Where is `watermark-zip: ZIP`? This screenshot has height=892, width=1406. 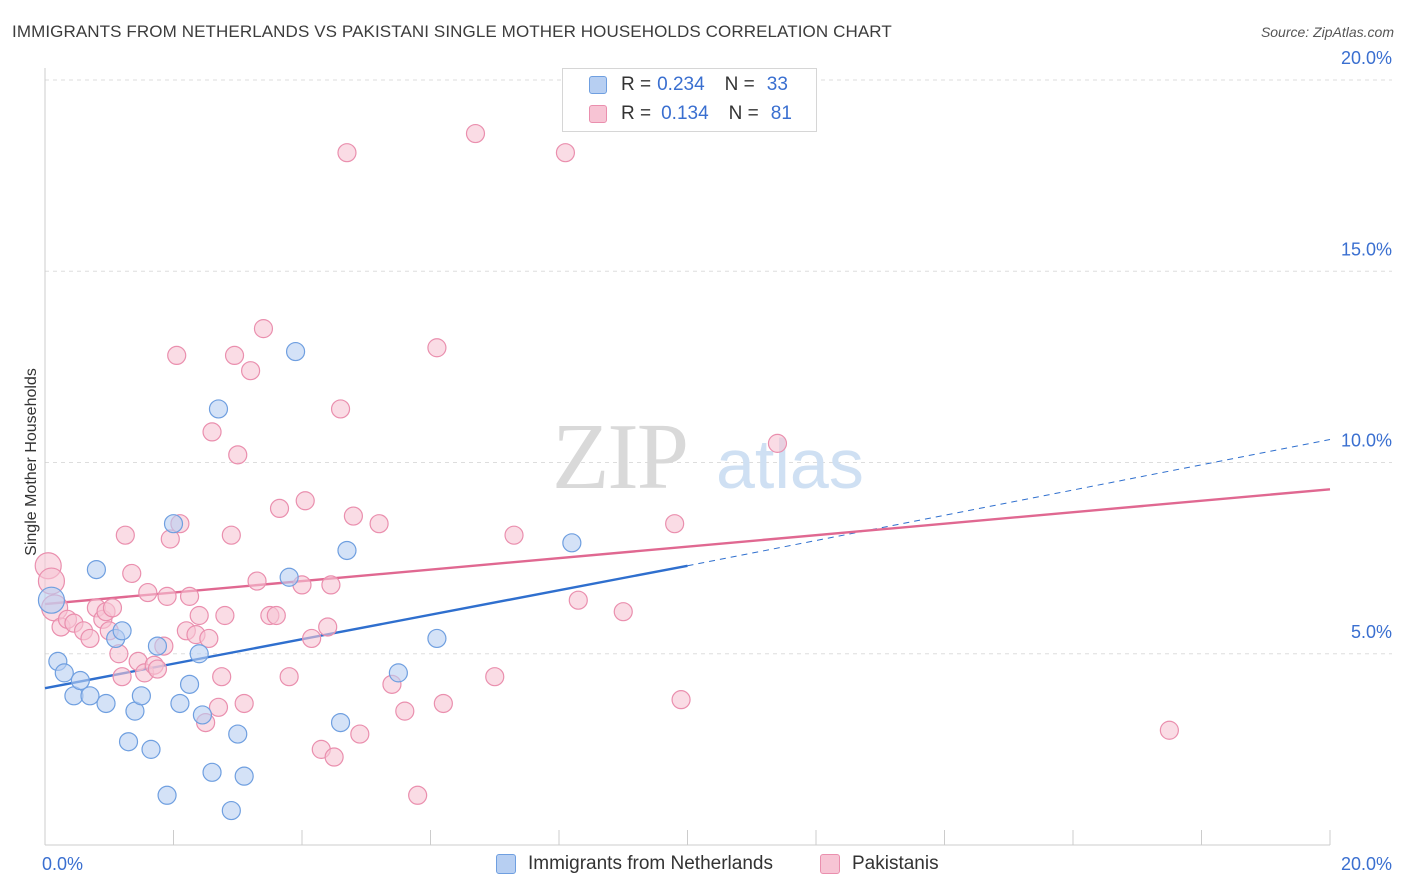
watermark-zip: ZIP is located at coordinates (619, 457).